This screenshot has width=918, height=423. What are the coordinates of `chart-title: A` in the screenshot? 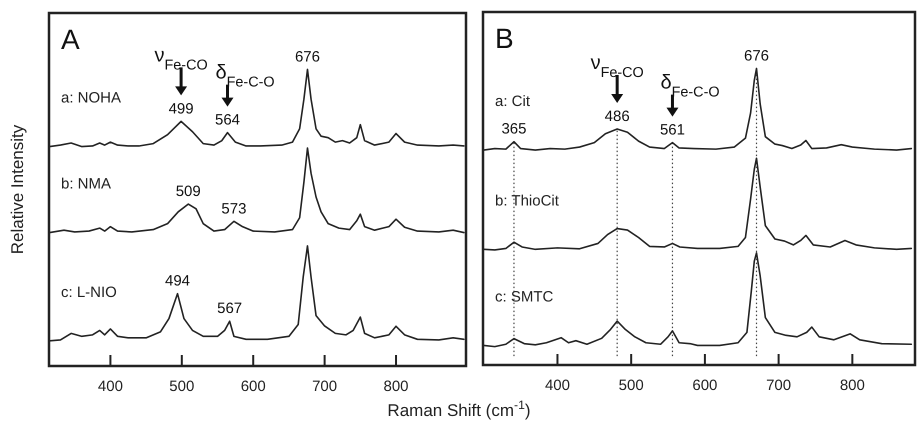 It's located at (70, 39).